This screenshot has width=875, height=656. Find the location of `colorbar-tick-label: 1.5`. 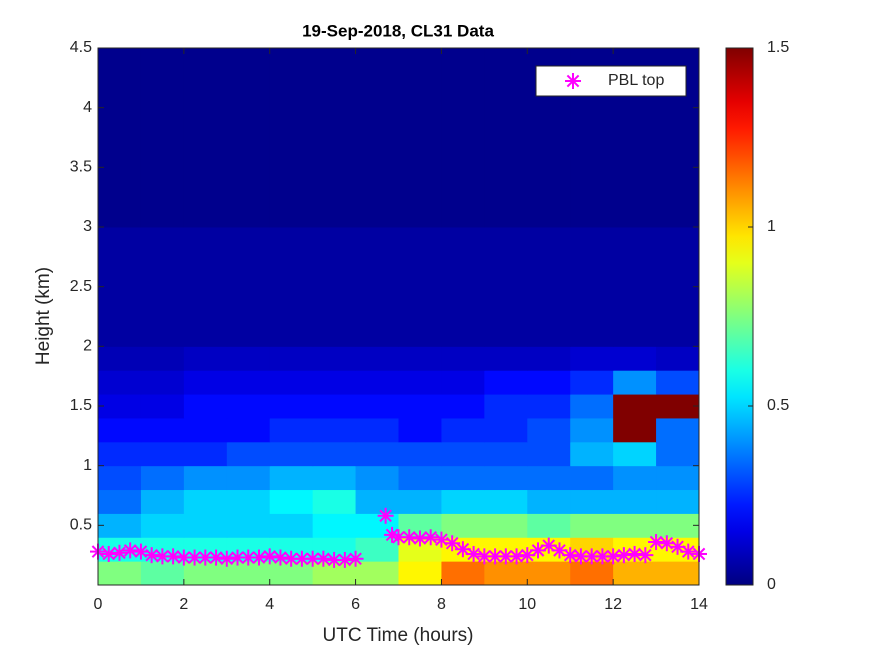

colorbar-tick-label: 1.5 is located at coordinates (778, 47).